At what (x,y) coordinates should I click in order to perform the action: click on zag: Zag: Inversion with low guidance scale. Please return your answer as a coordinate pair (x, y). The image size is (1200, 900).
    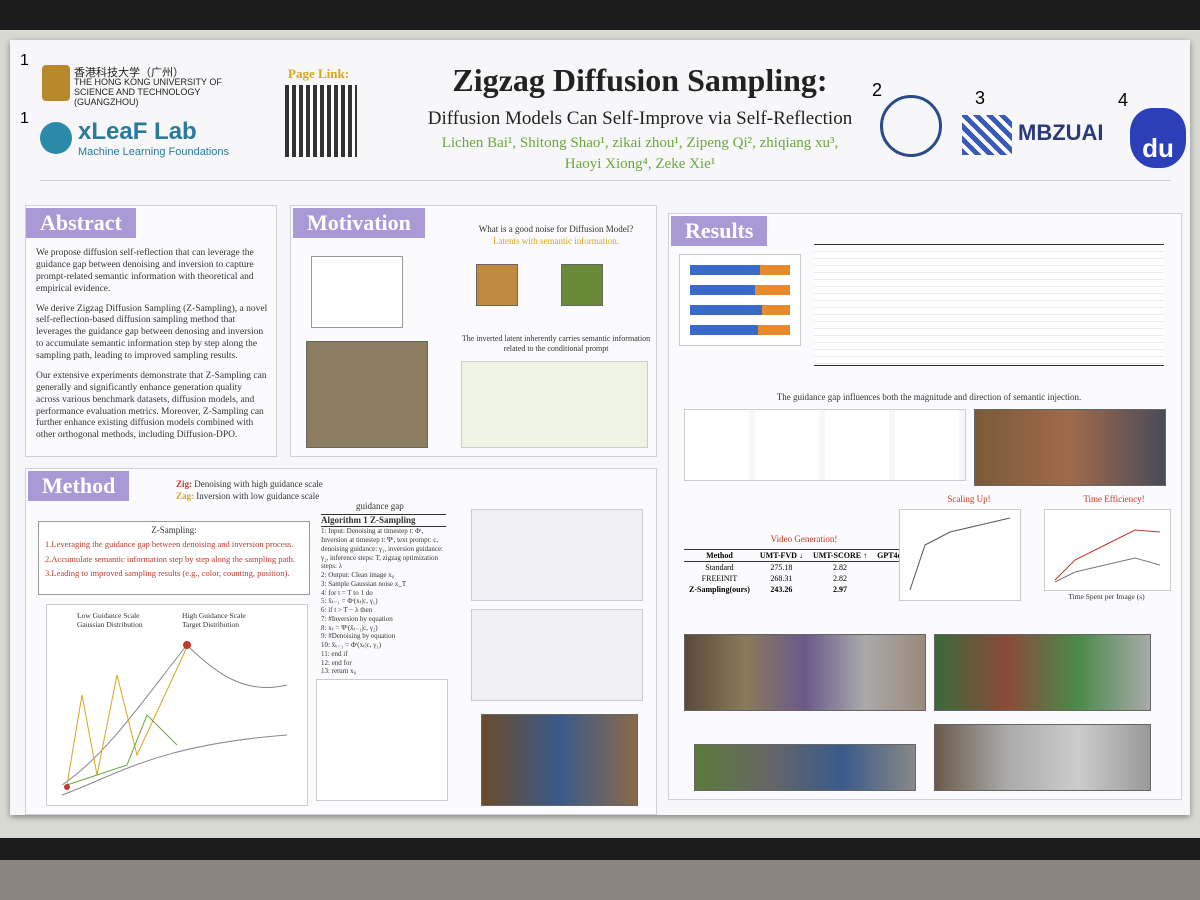
    Looking at the image, I should click on (247, 496).